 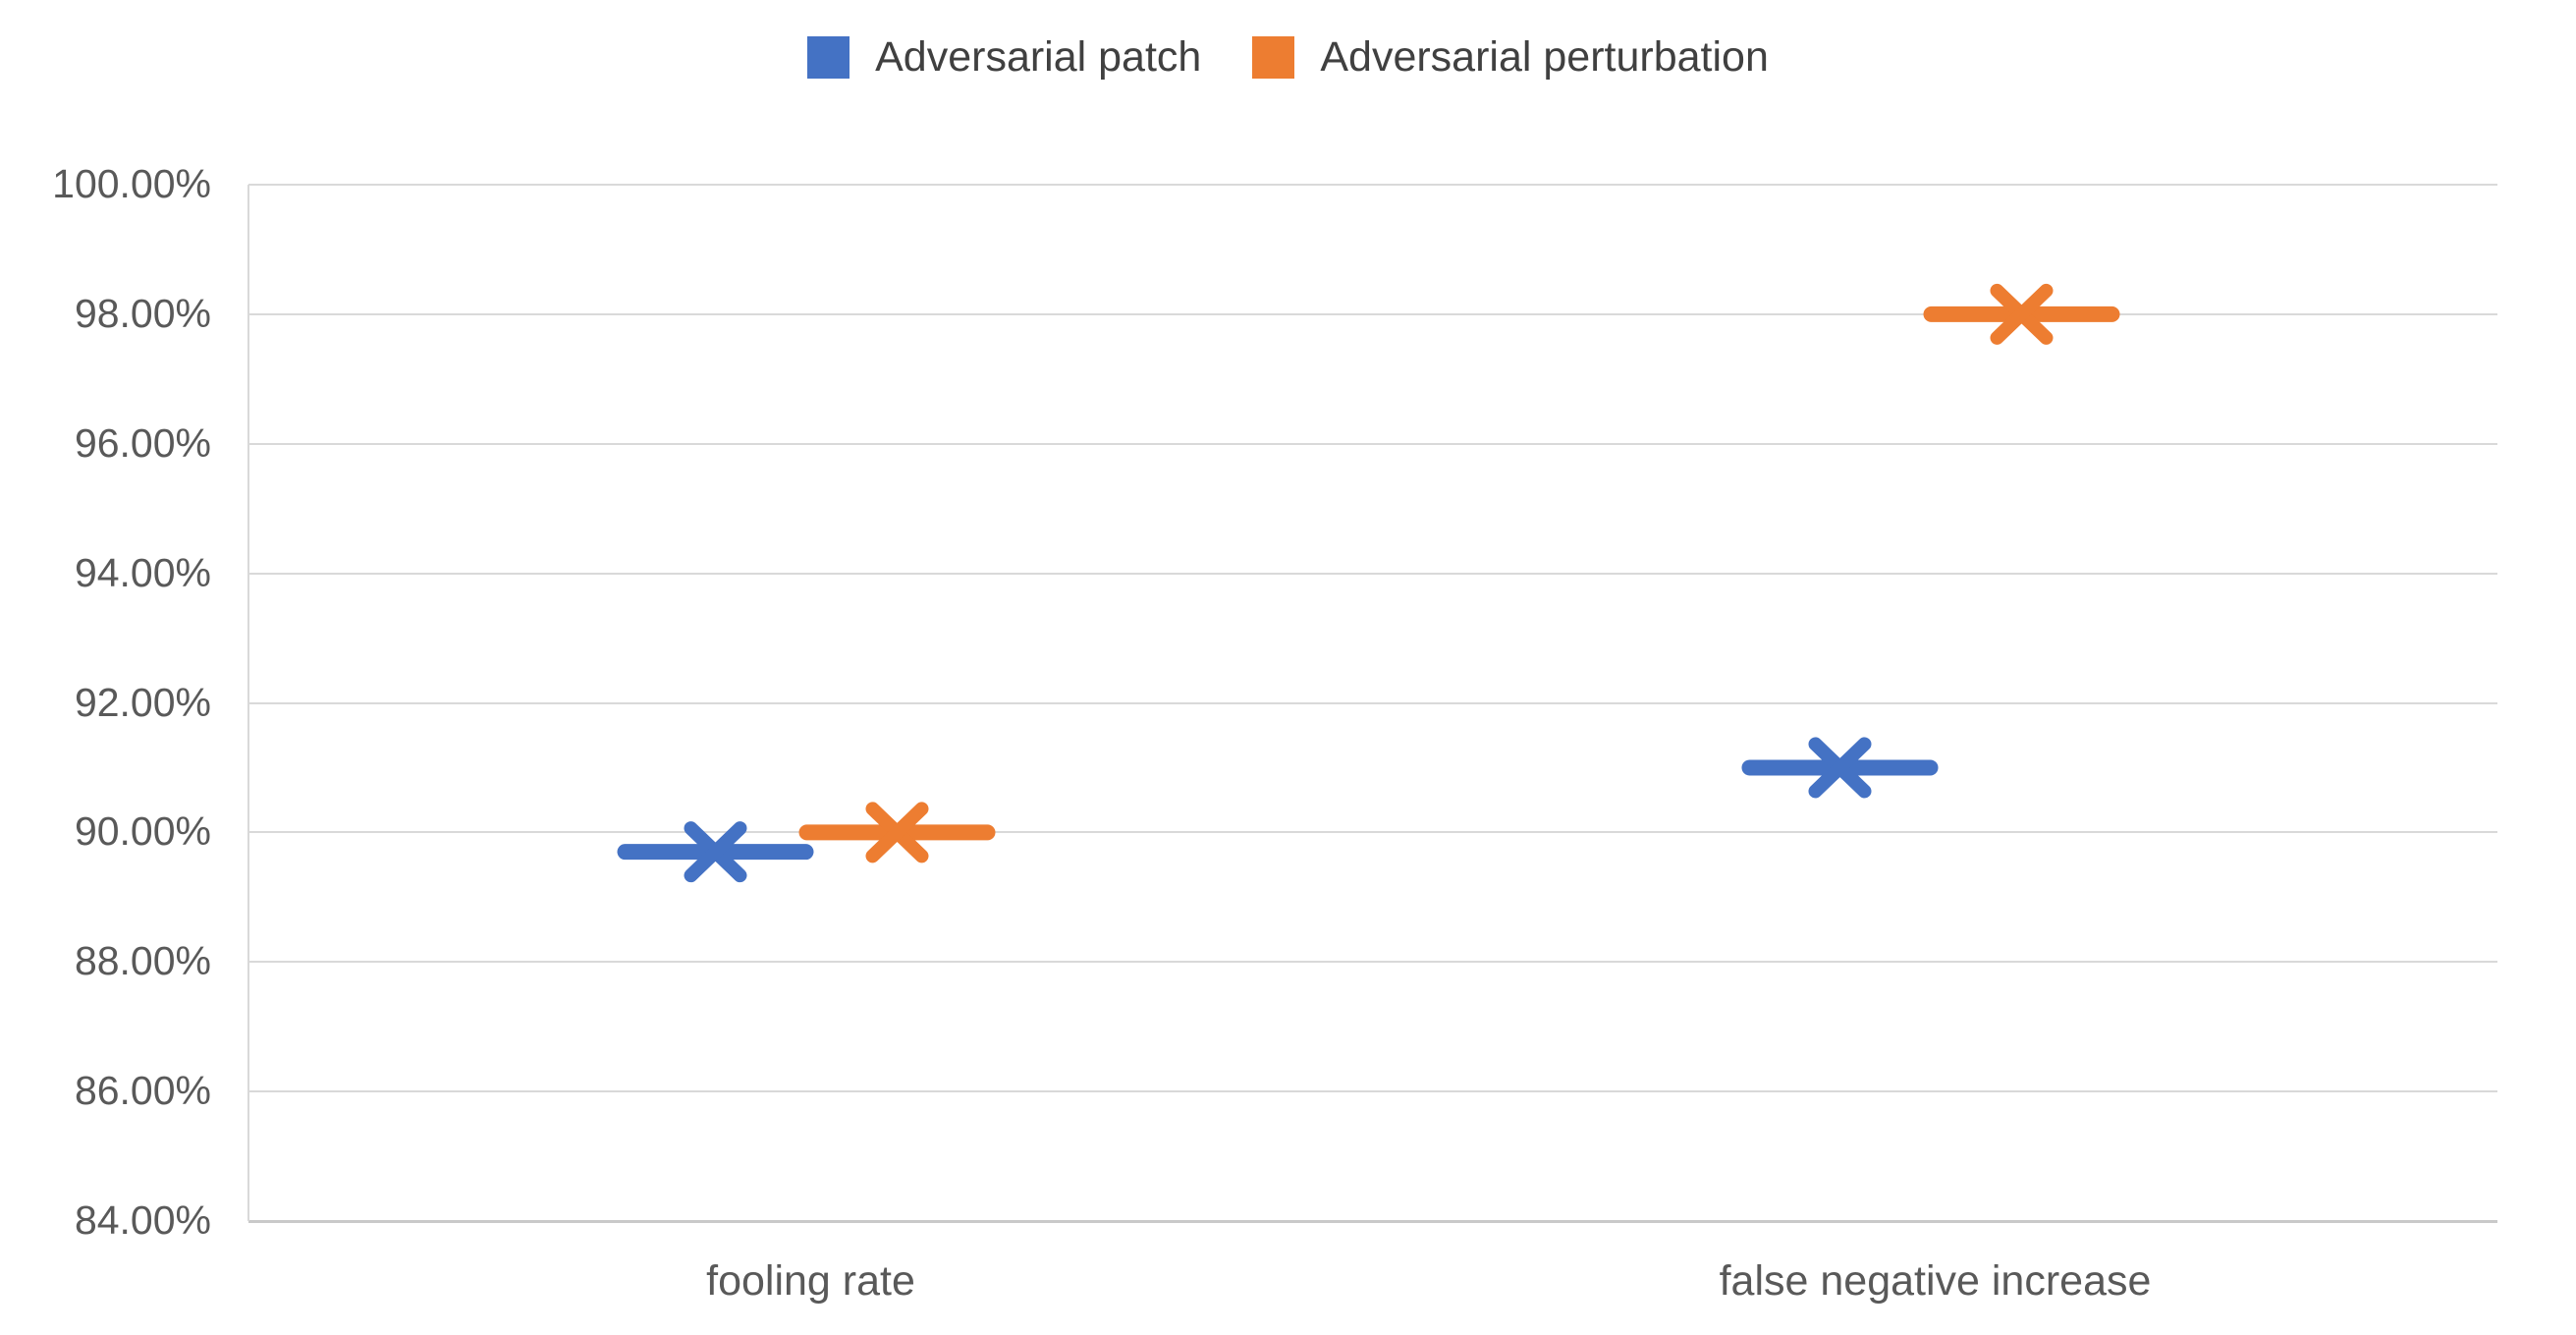 I want to click on y-axis-tick-label: 88.00%, so click(x=143, y=961).